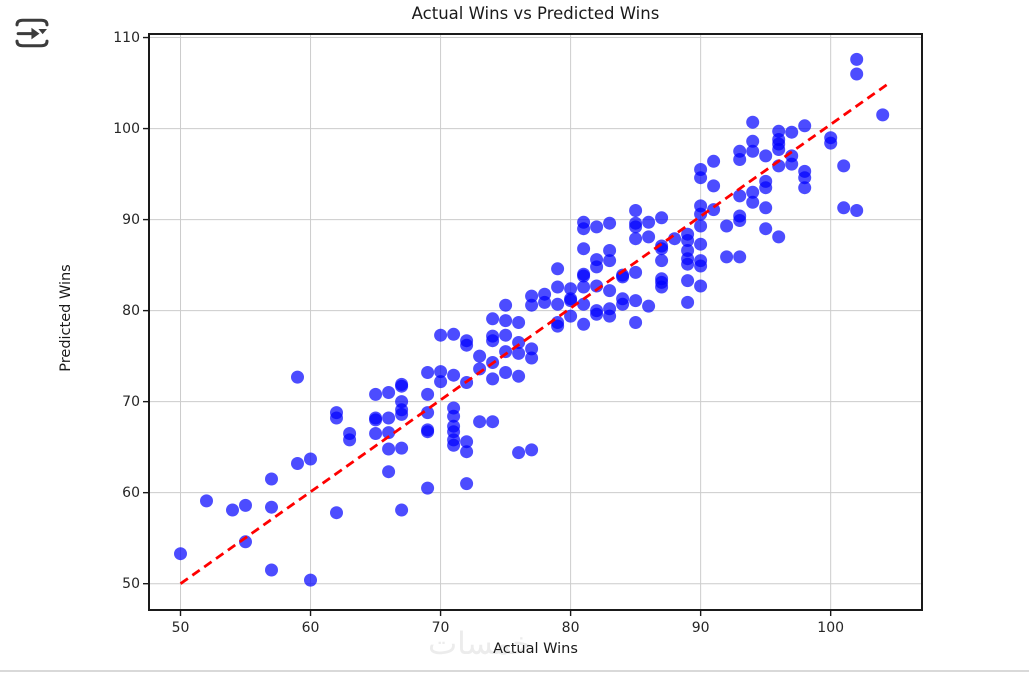  What do you see at coordinates (131, 219) in the screenshot?
I see `y-tick-label: 90` at bounding box center [131, 219].